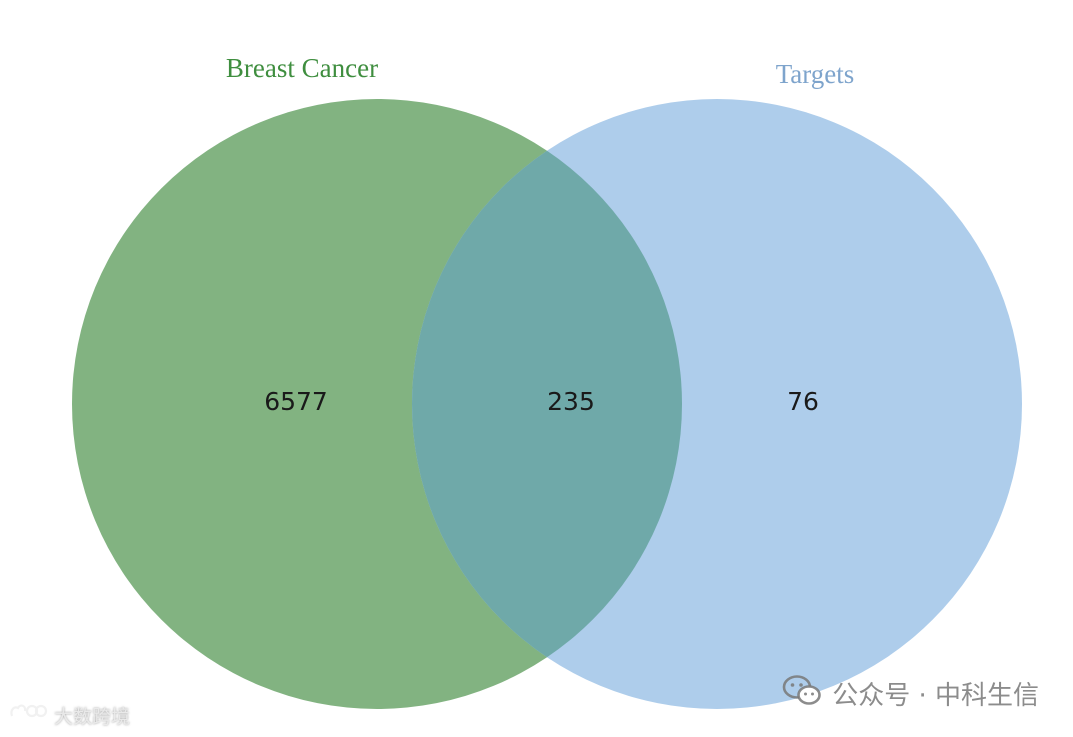 This screenshot has height=737, width=1073. Describe the element at coordinates (28, 715) in the screenshot. I see `brand-logo-icon` at that location.